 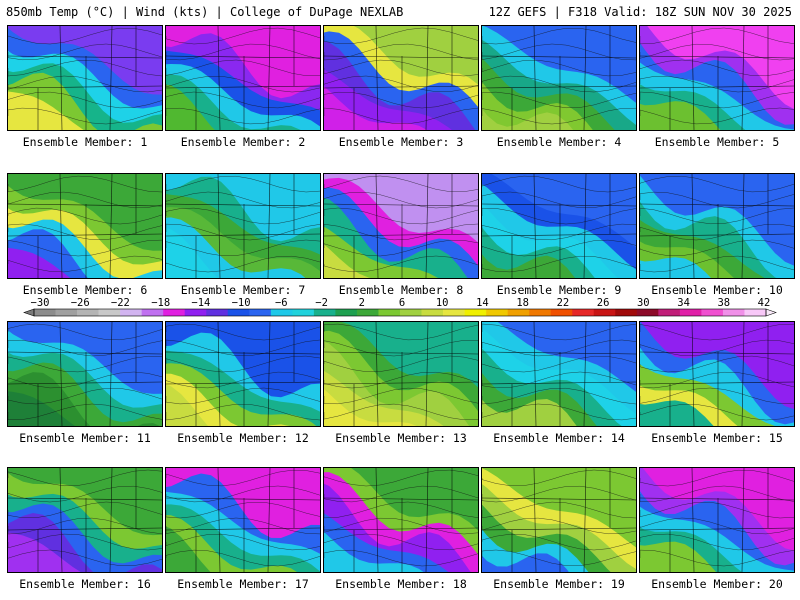 What do you see at coordinates (120, 303) in the screenshot?
I see `color-scale-tick-label: −22` at bounding box center [120, 303].